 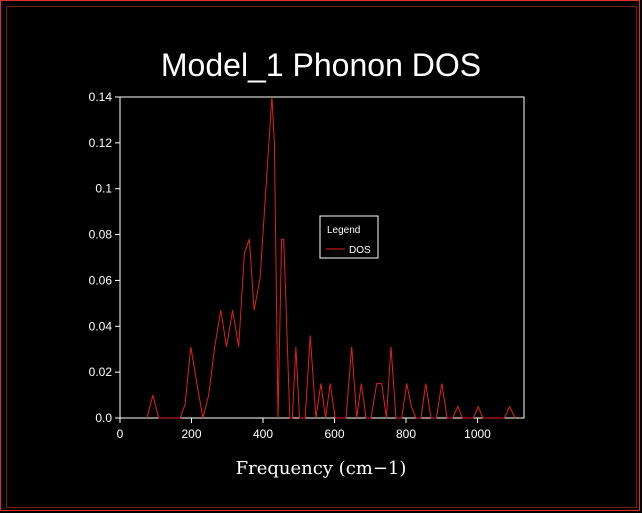 I want to click on y-tick-label: 0.14, so click(x=101, y=97).